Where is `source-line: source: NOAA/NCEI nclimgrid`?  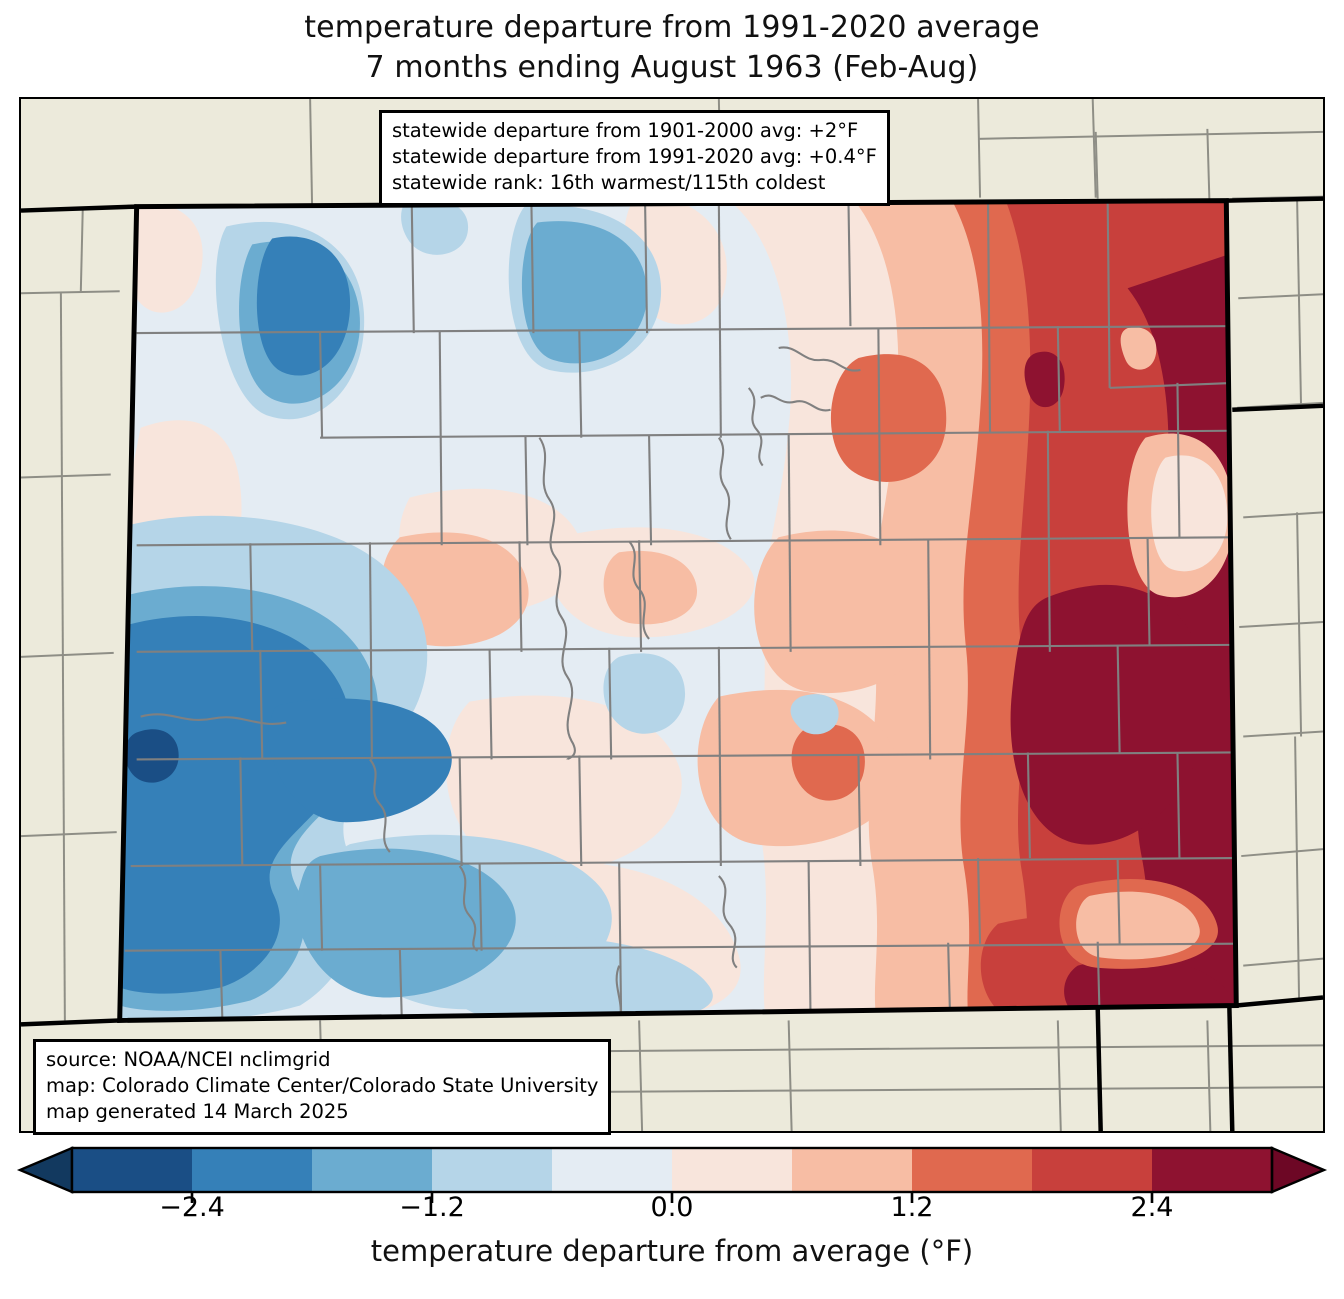
source-line: source: NOAA/NCEI nclimgrid is located at coordinates (188, 1059).